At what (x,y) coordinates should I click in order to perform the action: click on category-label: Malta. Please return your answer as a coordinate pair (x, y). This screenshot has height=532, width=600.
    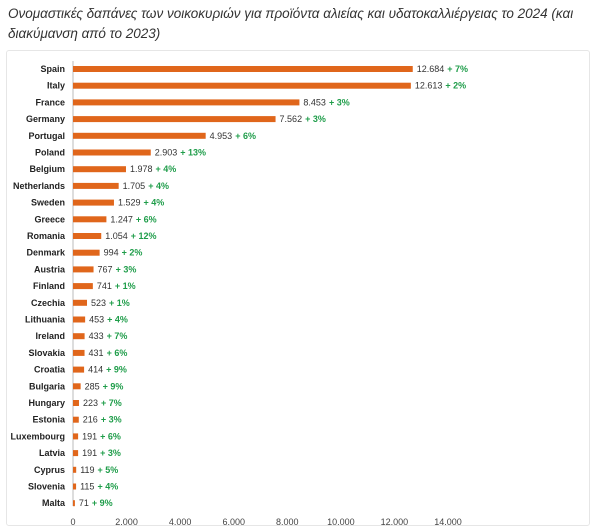
    Looking at the image, I should click on (54, 503).